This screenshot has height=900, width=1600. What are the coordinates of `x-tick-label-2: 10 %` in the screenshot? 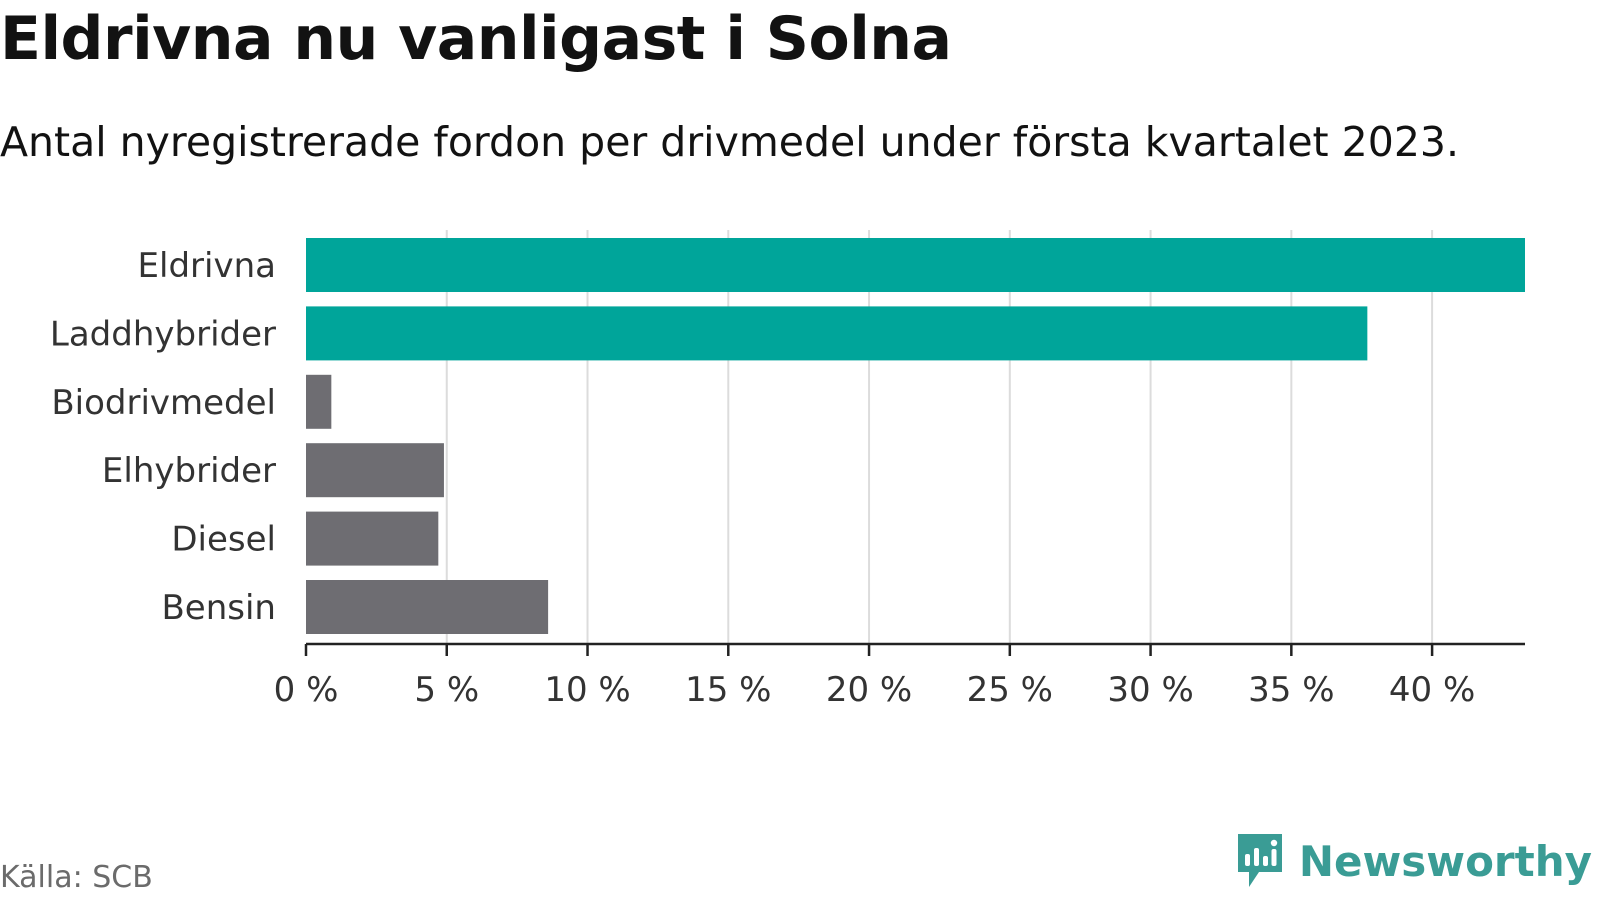 It's located at (587, 690).